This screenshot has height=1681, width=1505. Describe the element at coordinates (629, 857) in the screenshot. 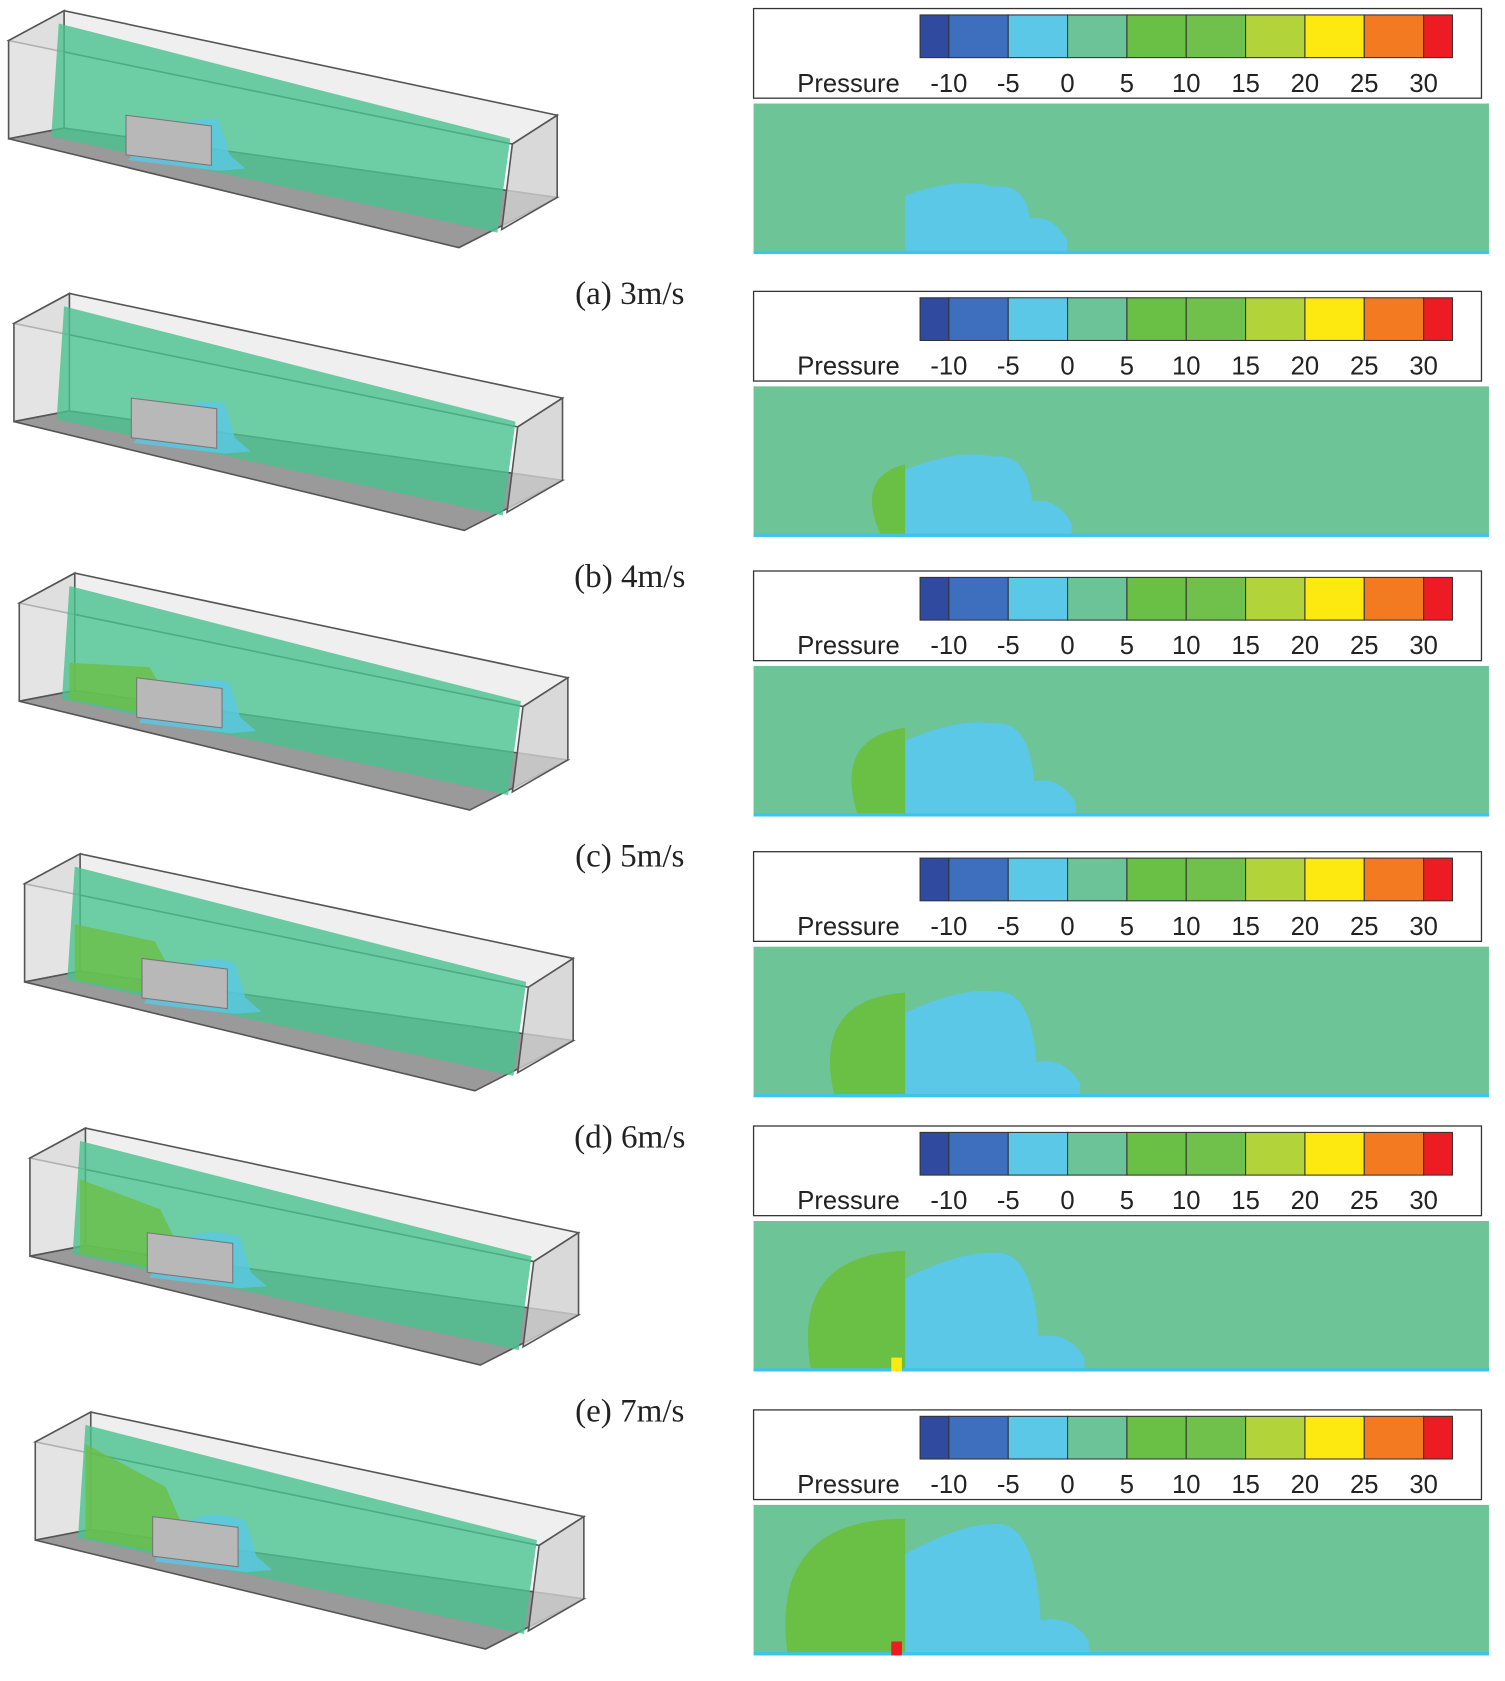

I see `caption: (c) 5m/s` at that location.